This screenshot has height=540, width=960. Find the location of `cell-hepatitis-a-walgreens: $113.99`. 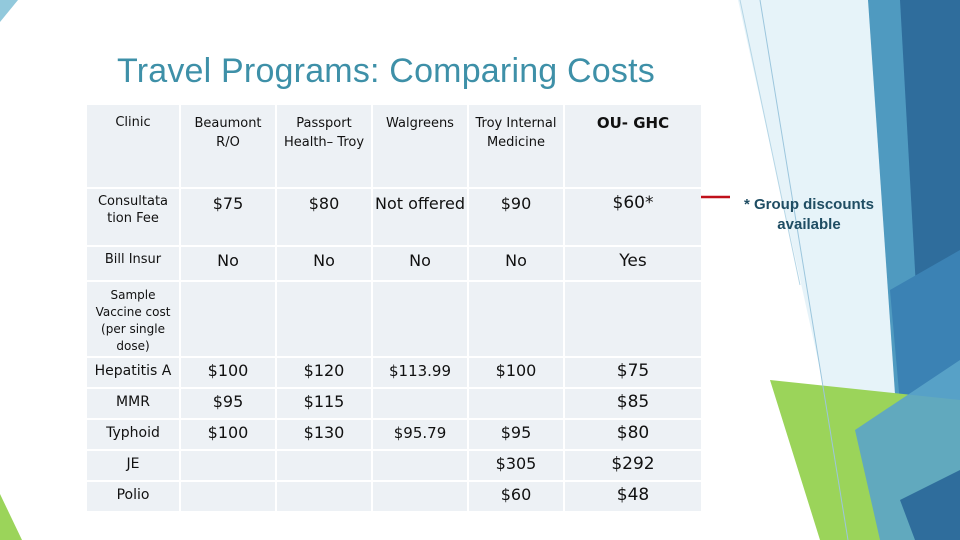

cell-hepatitis-a-walgreens: $113.99 is located at coordinates (420, 372).